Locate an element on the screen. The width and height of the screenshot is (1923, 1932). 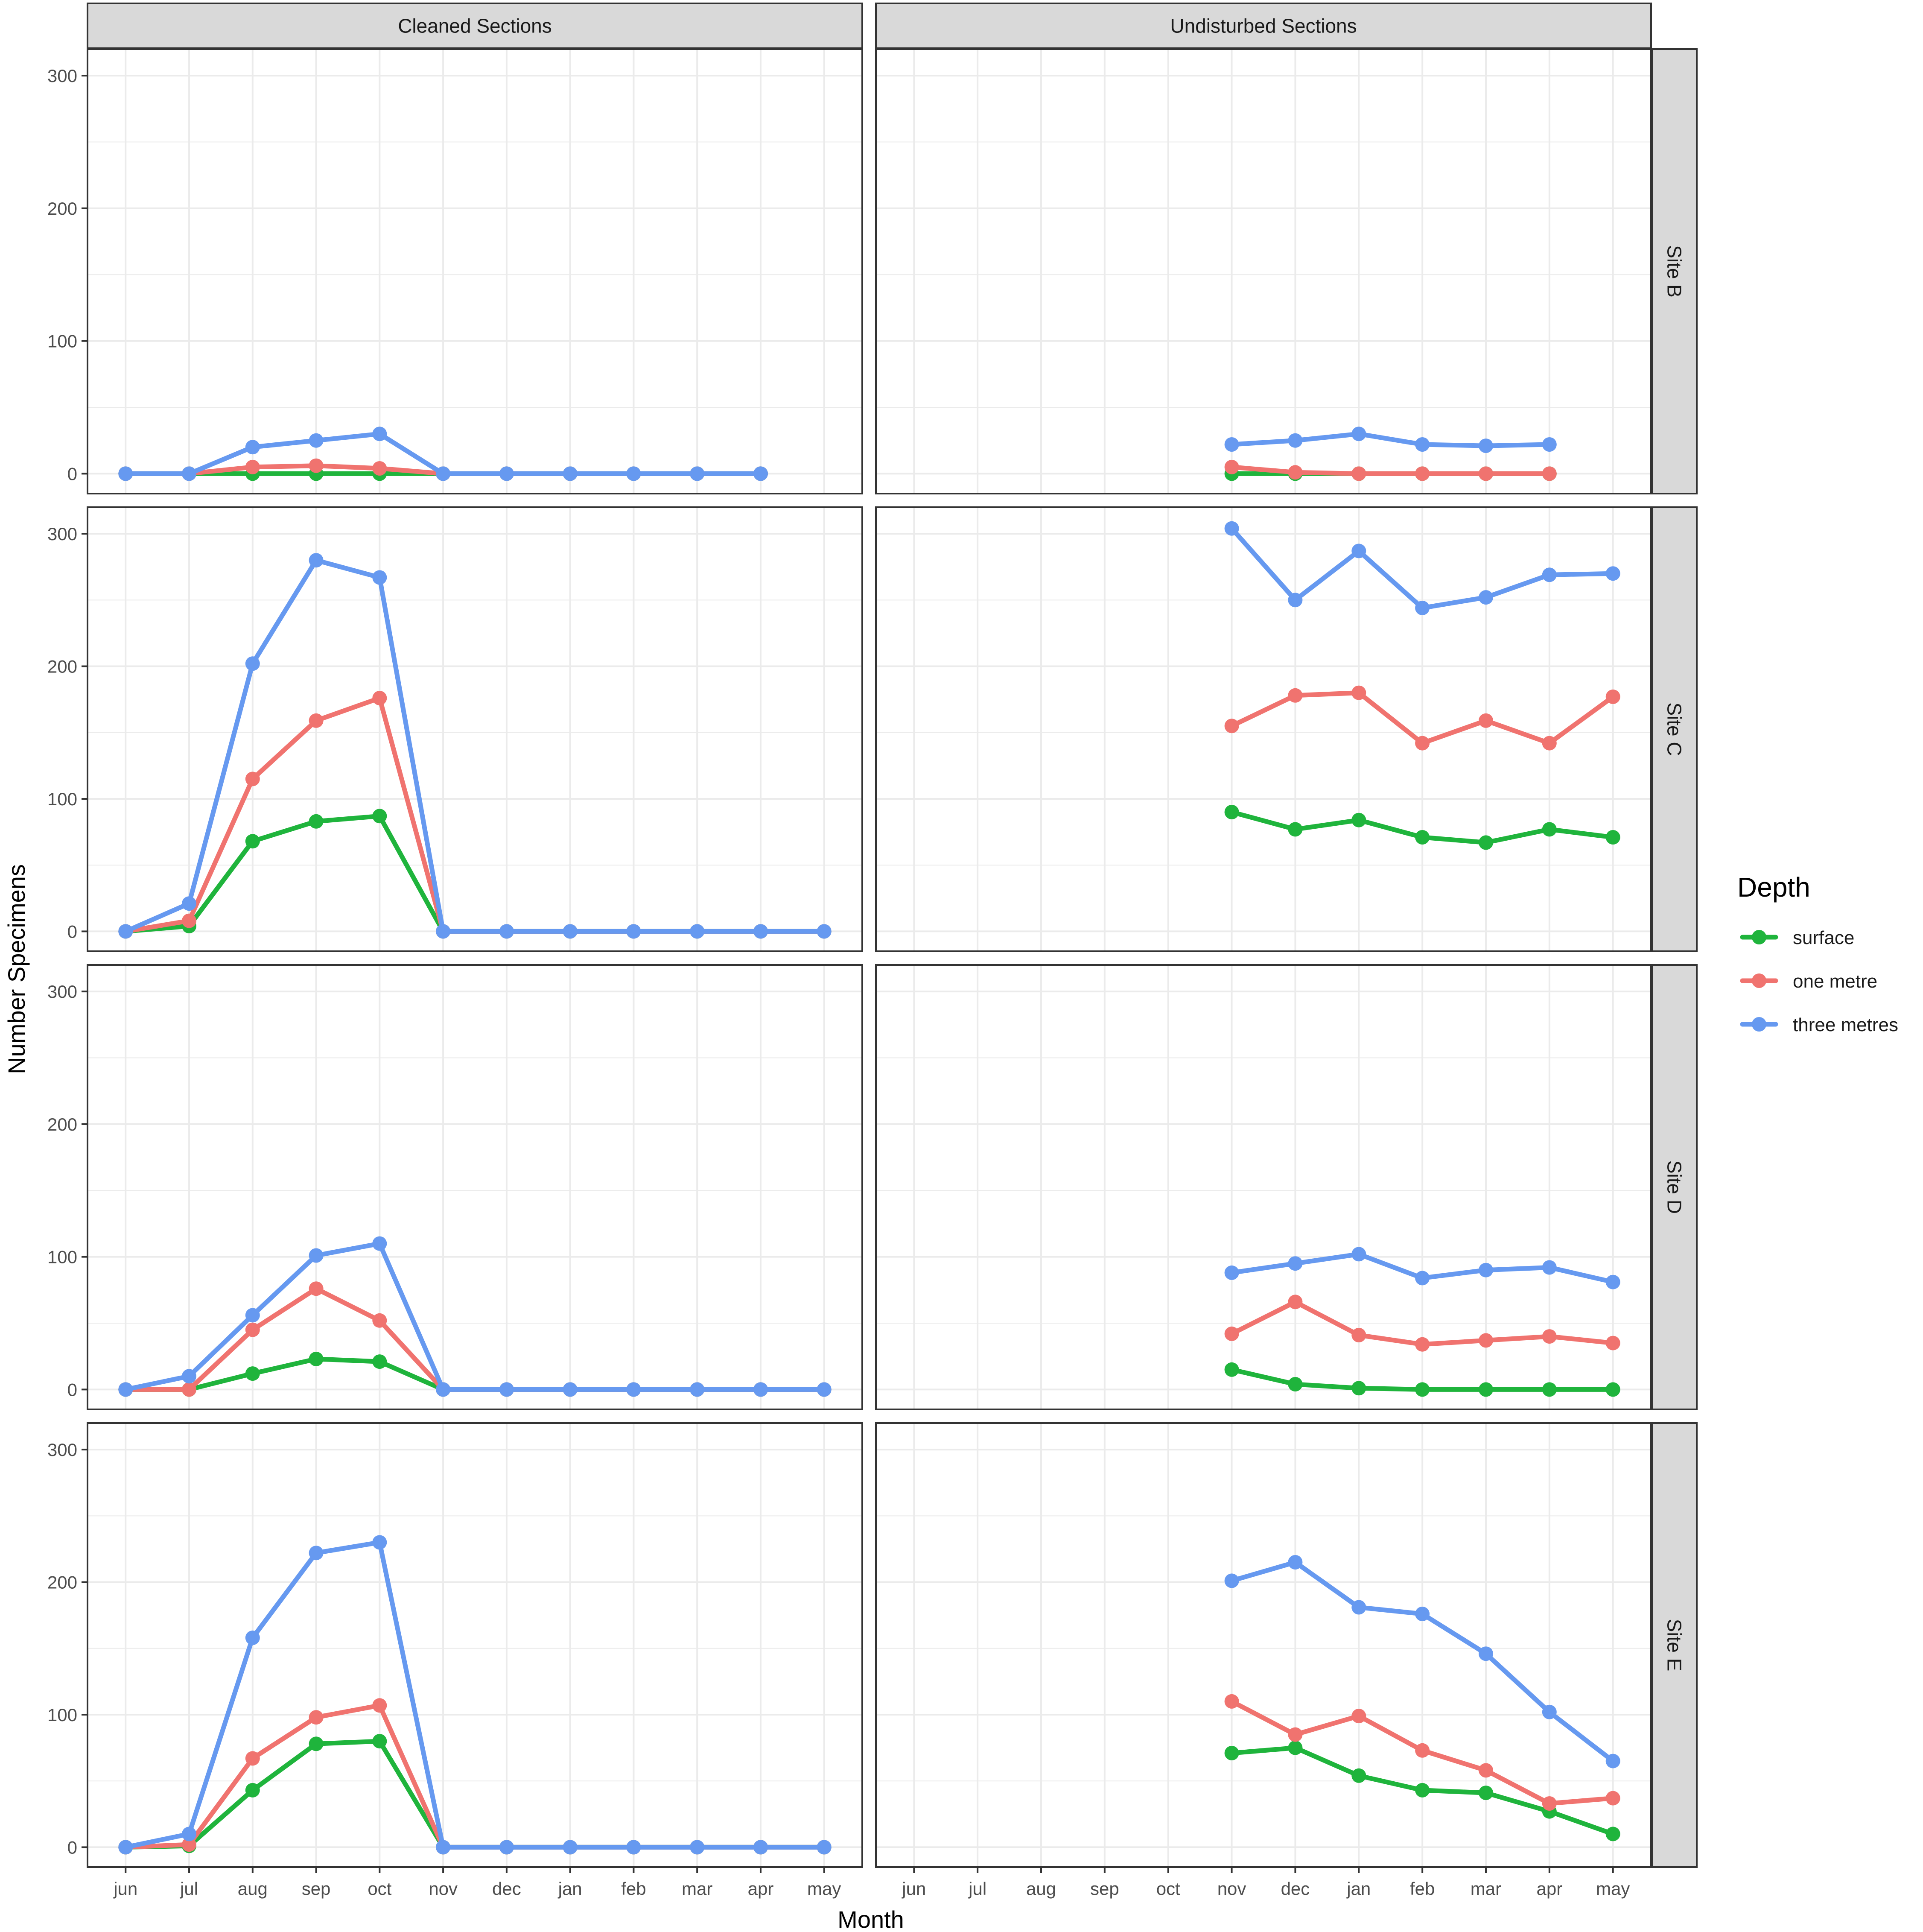
panel-site-e-cleaned-sections is located at coordinates (475, 1645).